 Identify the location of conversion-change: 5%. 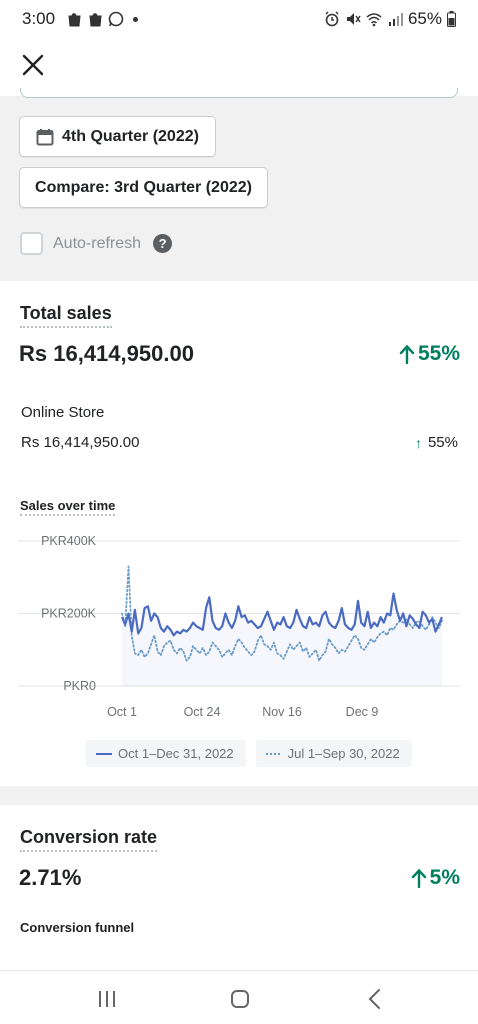
(435, 878).